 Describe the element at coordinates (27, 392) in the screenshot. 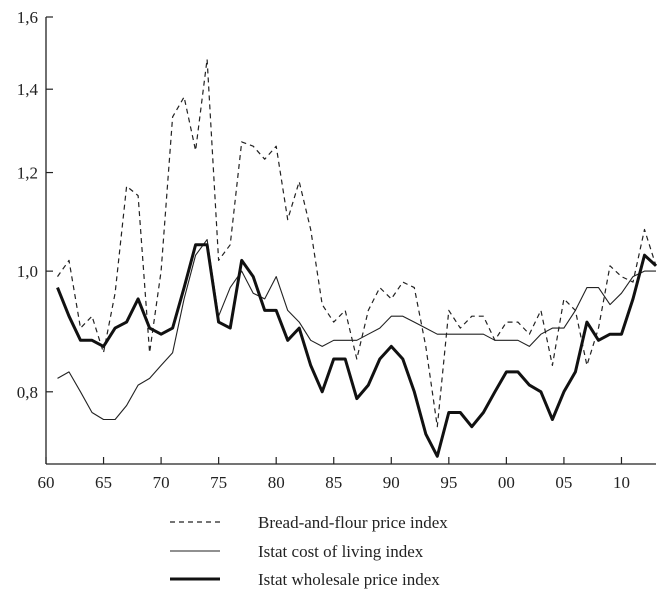

I see `y-tick-label: 0,8` at that location.